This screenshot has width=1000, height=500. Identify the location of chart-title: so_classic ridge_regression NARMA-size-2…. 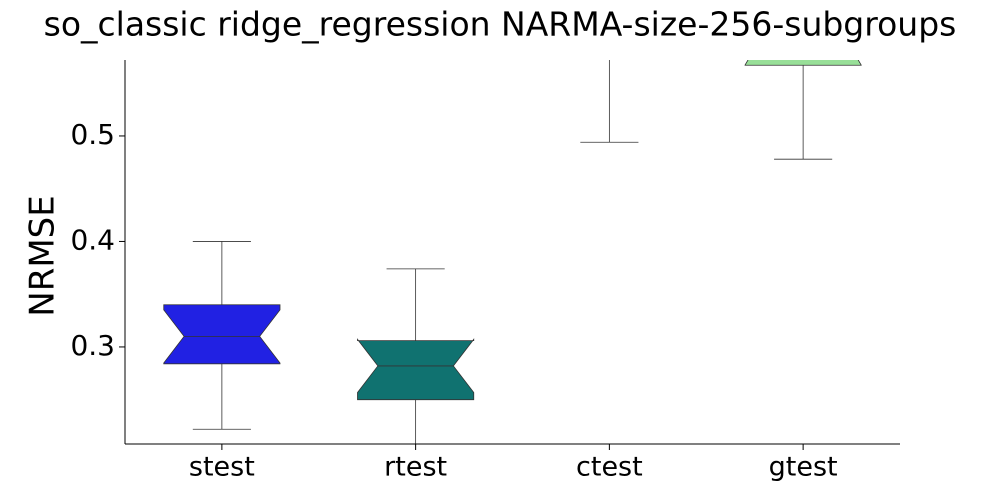
(500, 24).